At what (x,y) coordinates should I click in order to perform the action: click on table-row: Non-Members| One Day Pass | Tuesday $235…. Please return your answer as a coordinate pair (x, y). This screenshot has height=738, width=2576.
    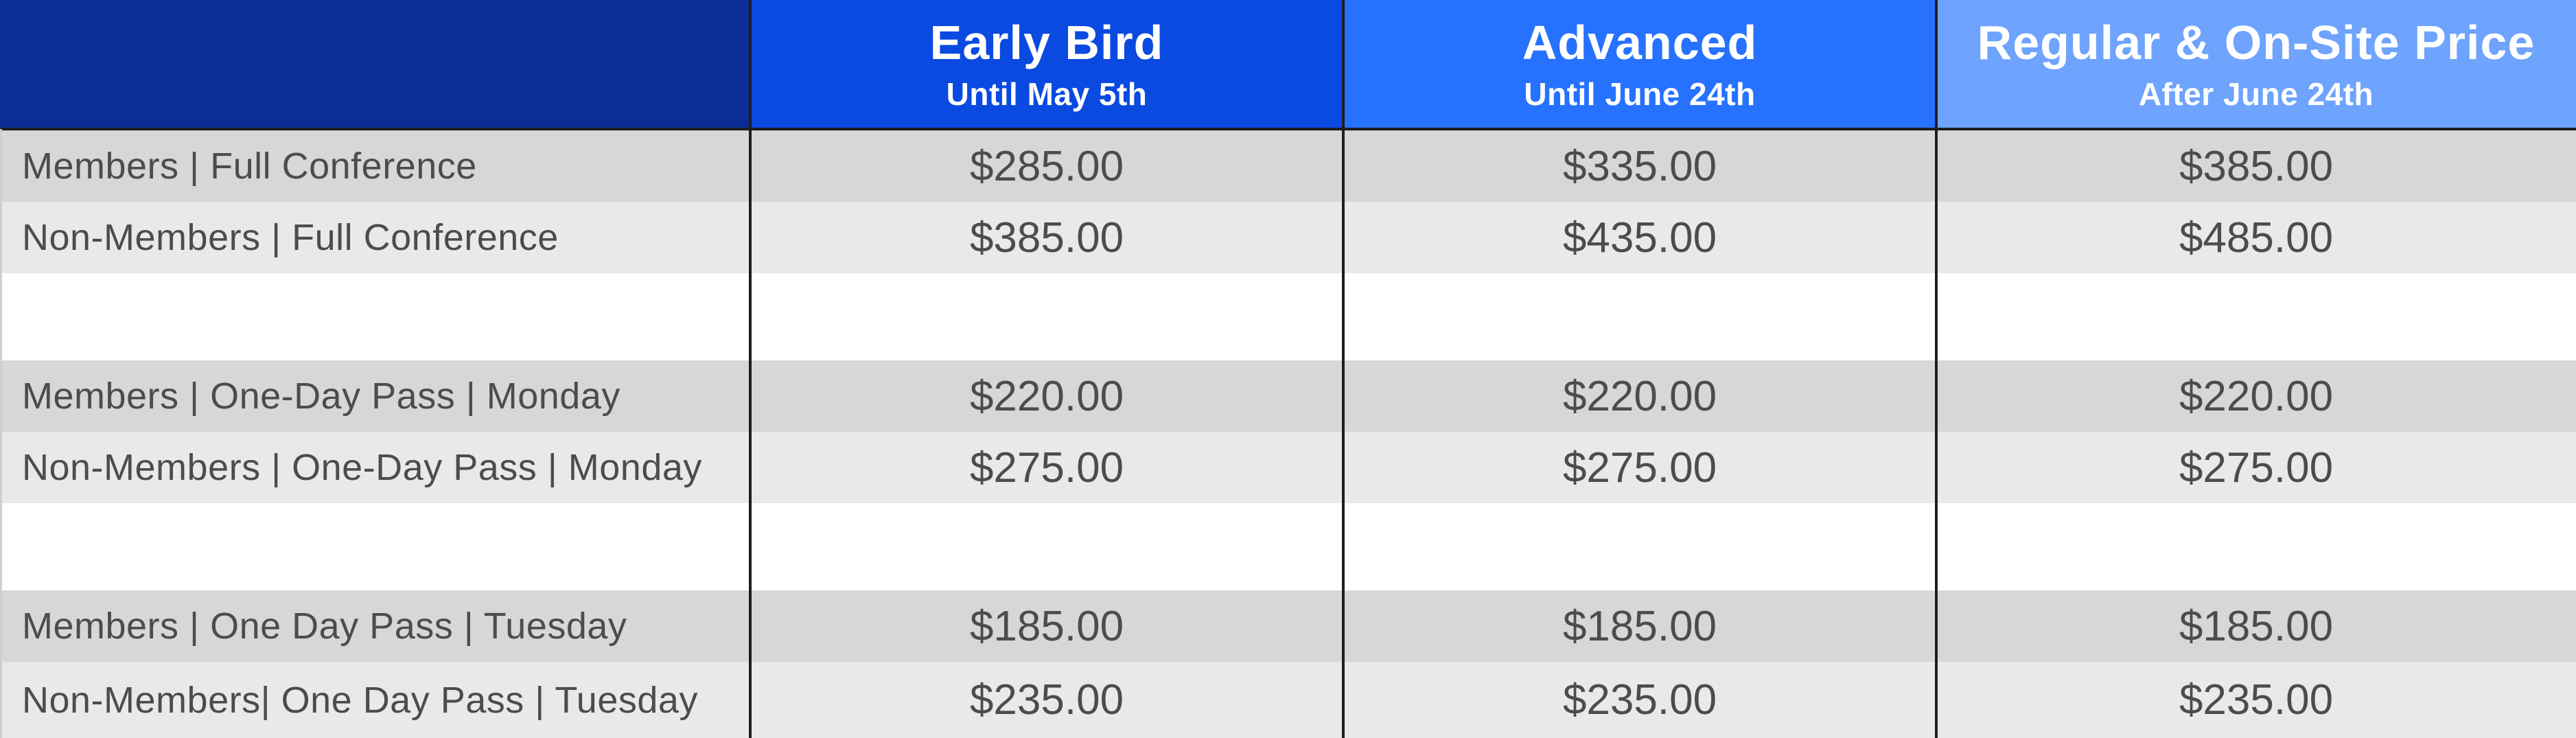
    Looking at the image, I should click on (1288, 700).